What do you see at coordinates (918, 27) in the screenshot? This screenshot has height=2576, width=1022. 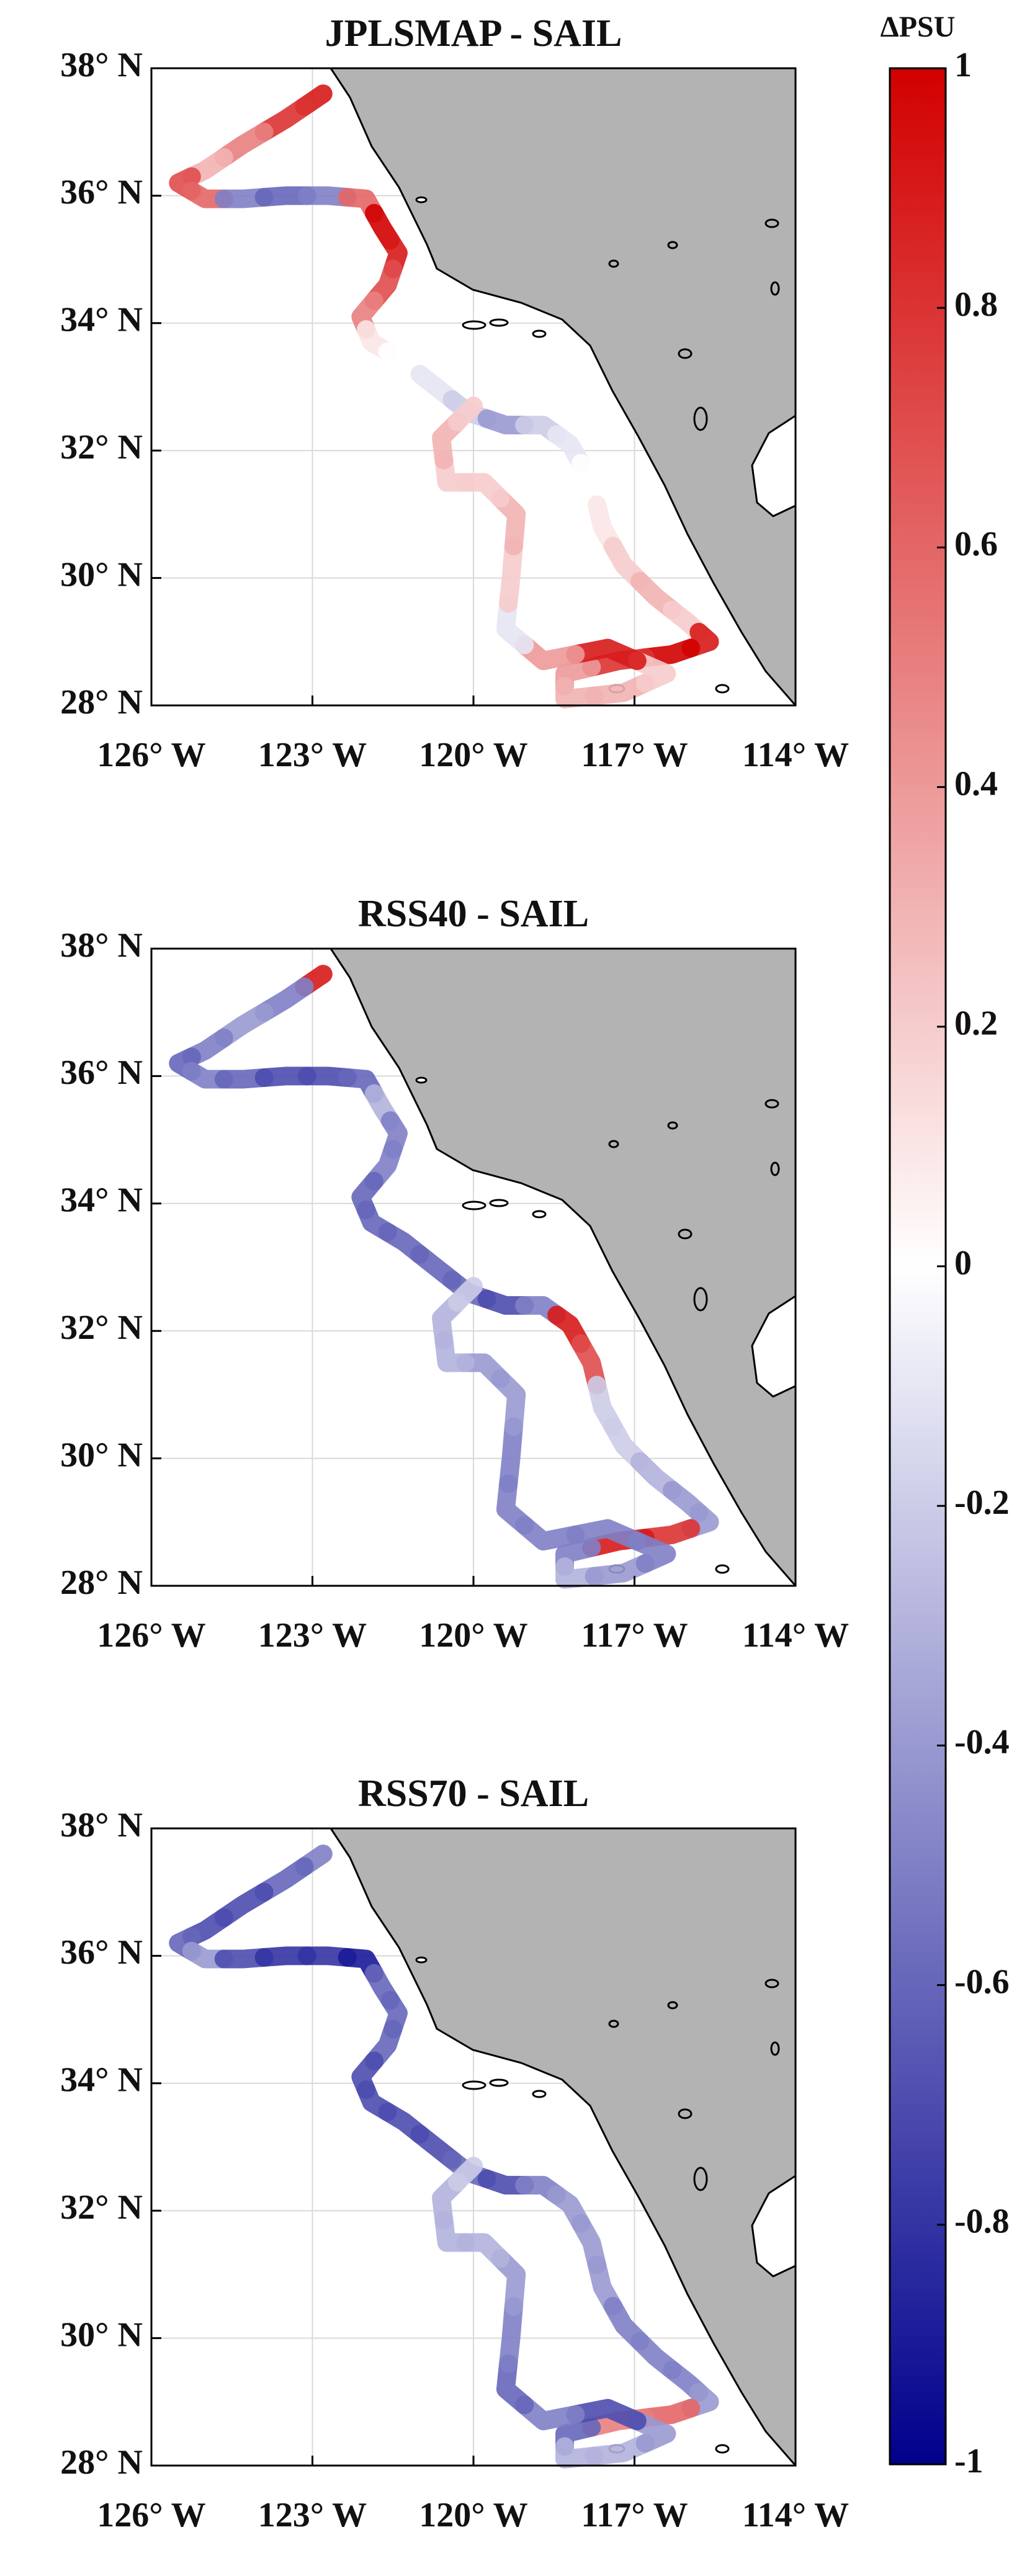 I see `colorbar-title: ΔPSU` at bounding box center [918, 27].